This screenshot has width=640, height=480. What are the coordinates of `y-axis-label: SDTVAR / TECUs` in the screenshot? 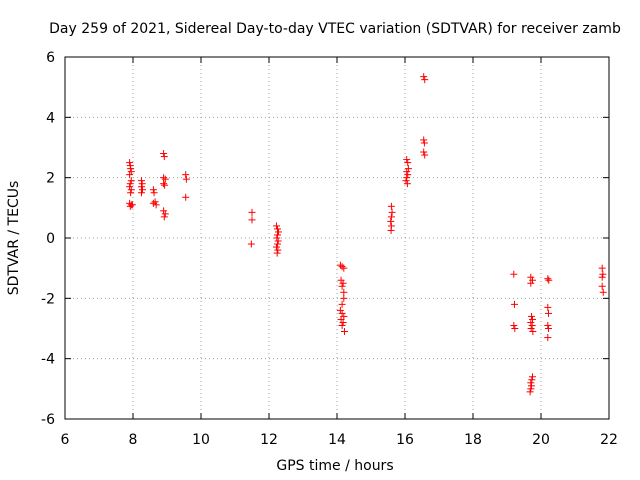 It's located at (14, 238).